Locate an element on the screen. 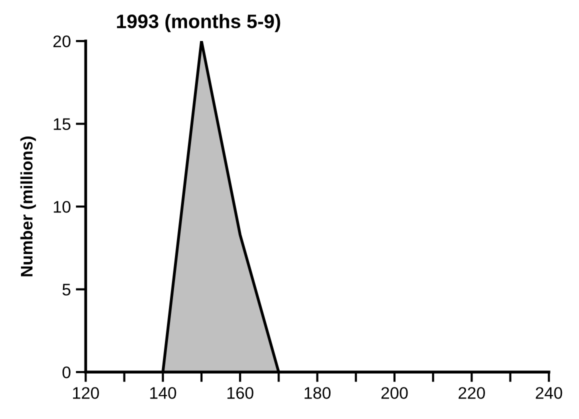 The height and width of the screenshot is (419, 579). x-tick-label: 160 is located at coordinates (240, 393).